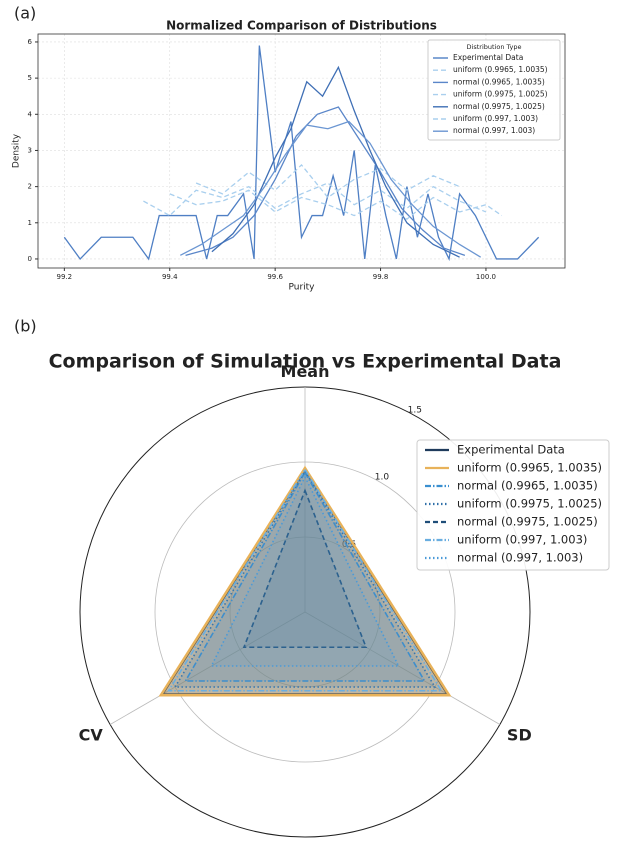  What do you see at coordinates (305, 371) in the screenshot?
I see `category-label: Mean` at bounding box center [305, 371].